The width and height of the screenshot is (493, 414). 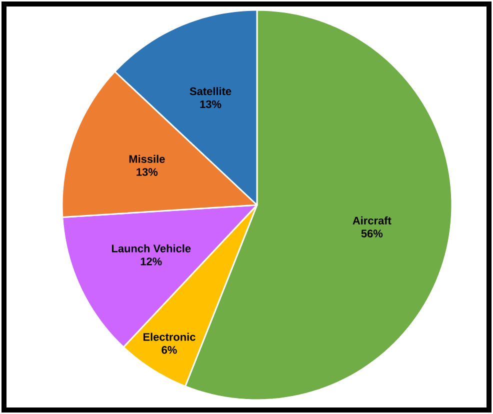 I want to click on slice-label: Electronic, so click(x=169, y=336).